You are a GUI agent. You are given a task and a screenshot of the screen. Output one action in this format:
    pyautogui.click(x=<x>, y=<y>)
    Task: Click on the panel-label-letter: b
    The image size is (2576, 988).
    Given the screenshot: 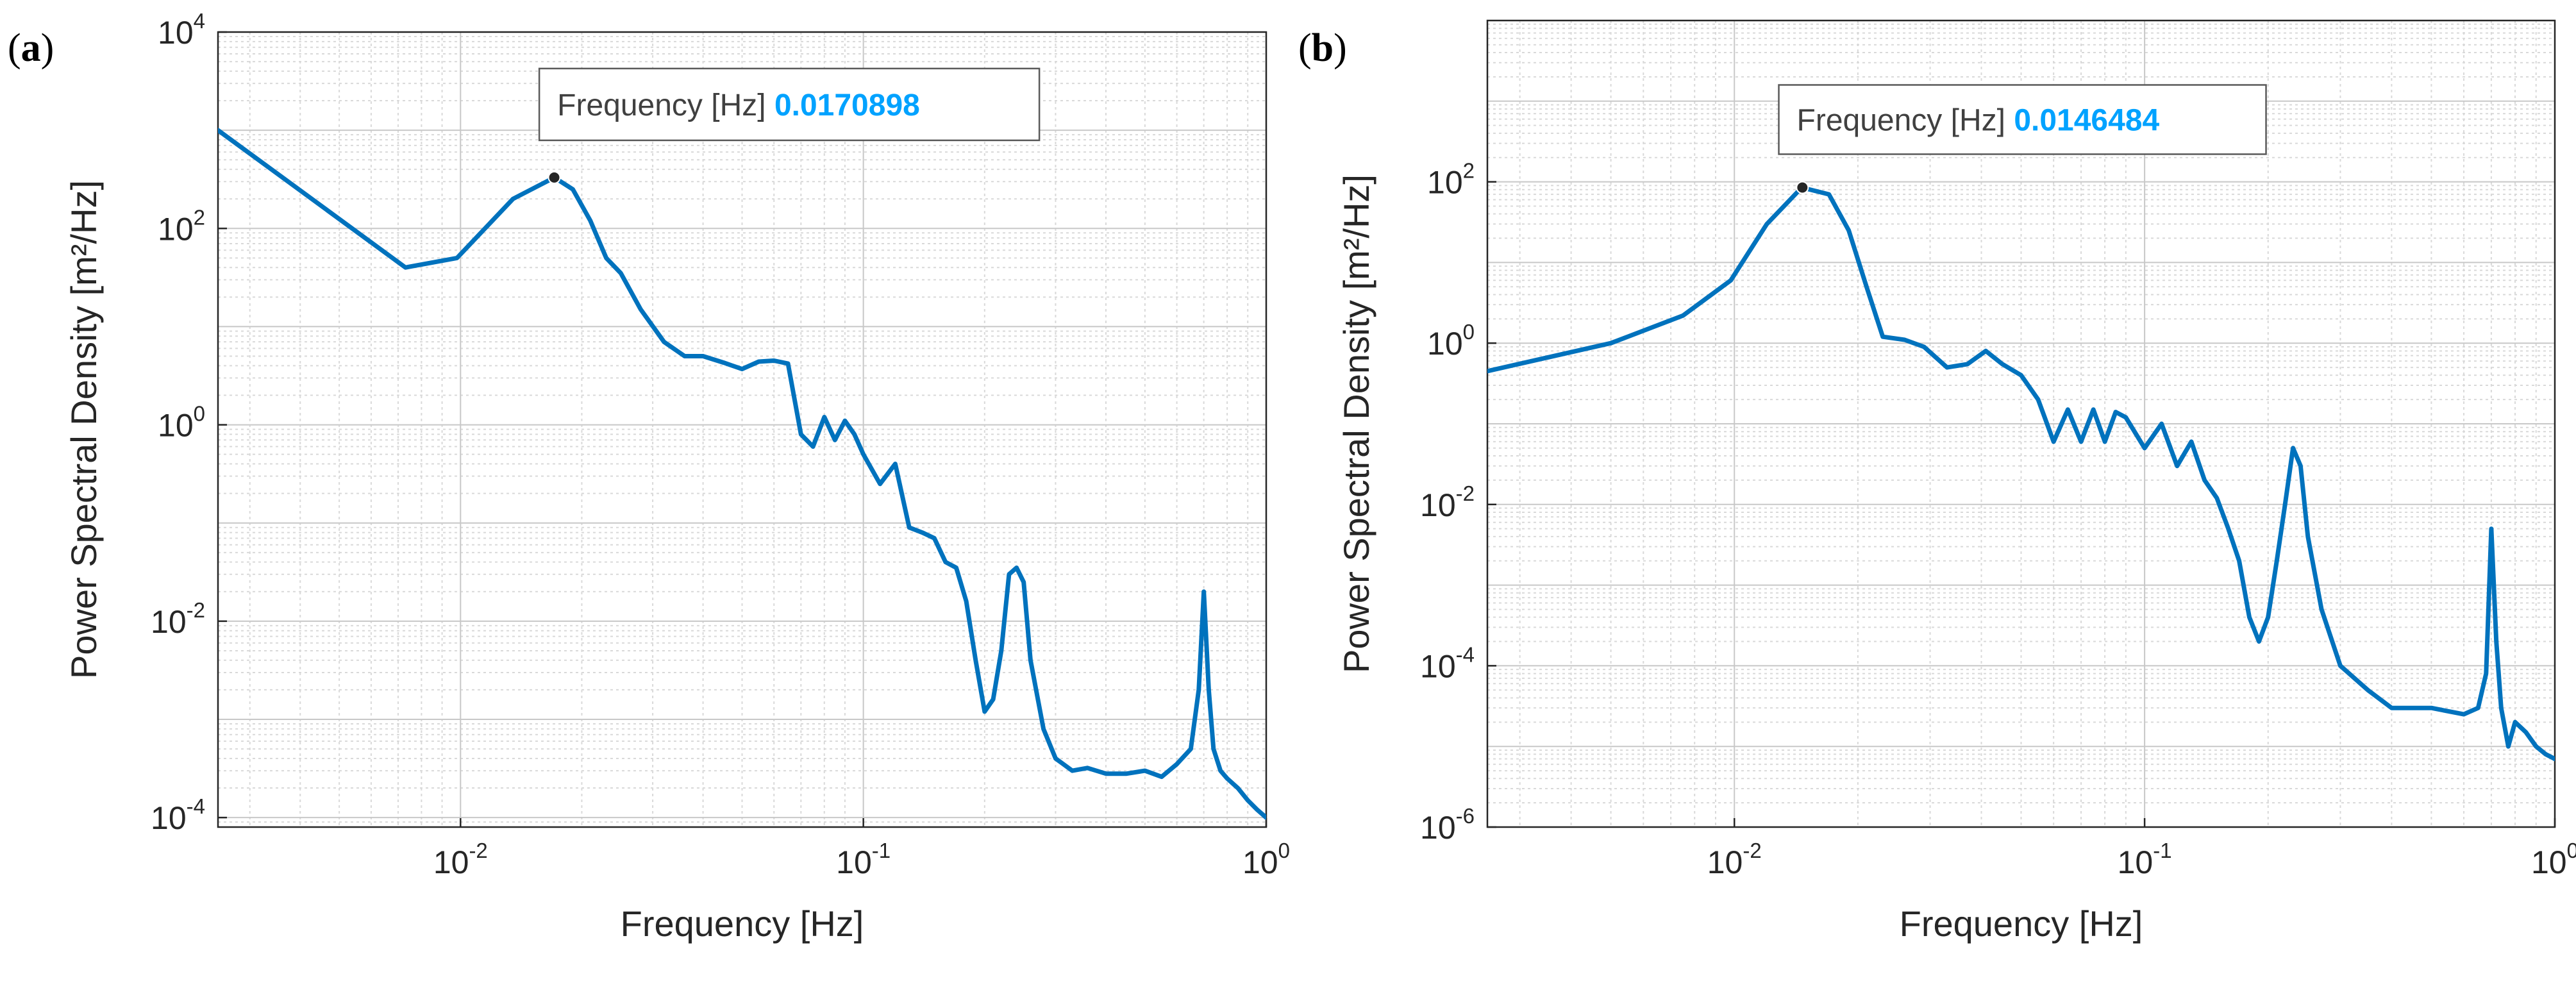 What is the action you would take?
    pyautogui.click(x=1323, y=48)
    